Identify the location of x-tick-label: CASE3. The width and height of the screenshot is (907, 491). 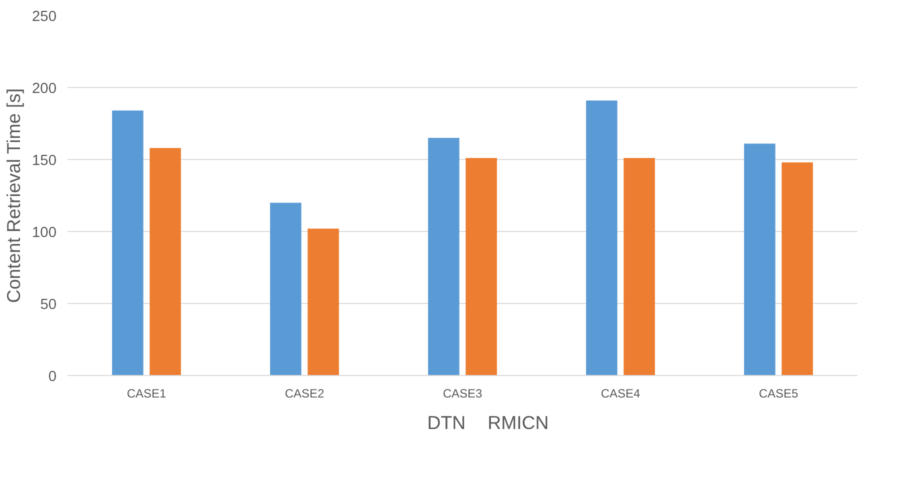
(462, 393).